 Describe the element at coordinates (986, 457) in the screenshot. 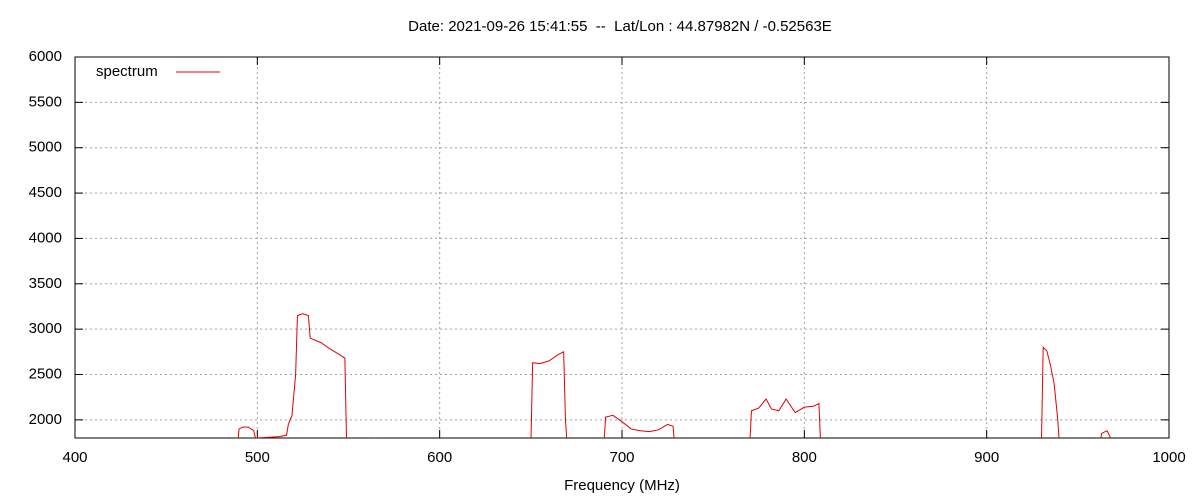

I see `x-tick-label: 900` at that location.